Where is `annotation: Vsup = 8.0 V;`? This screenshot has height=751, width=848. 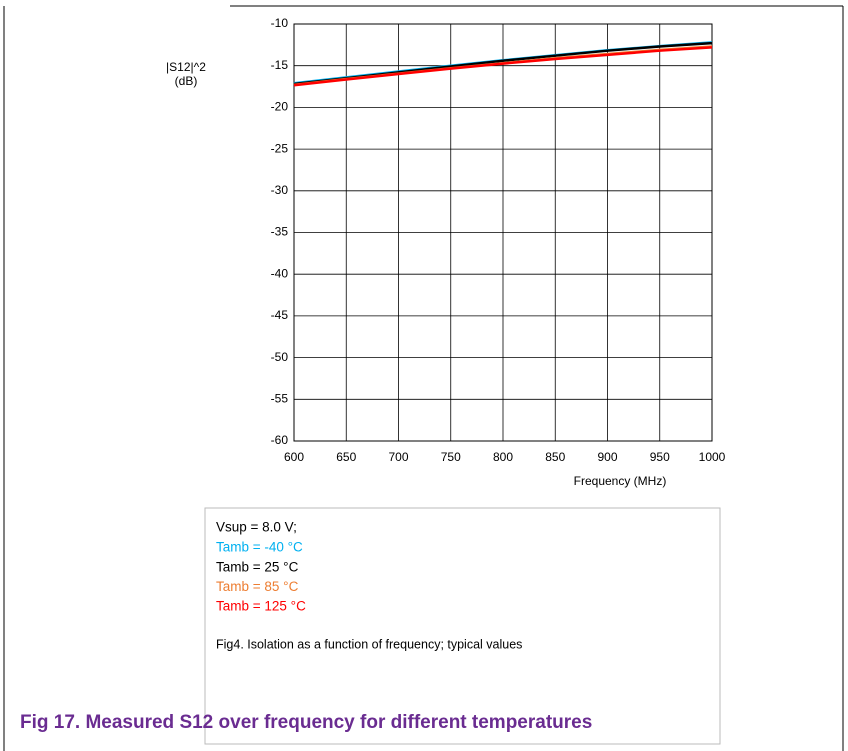 annotation: Vsup = 8.0 V; is located at coordinates (256, 527).